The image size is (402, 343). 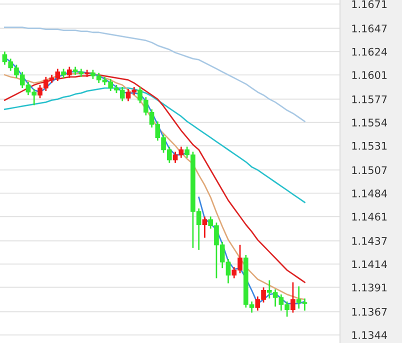 I want to click on y-tick-label: 1.1531, so click(x=369, y=146).